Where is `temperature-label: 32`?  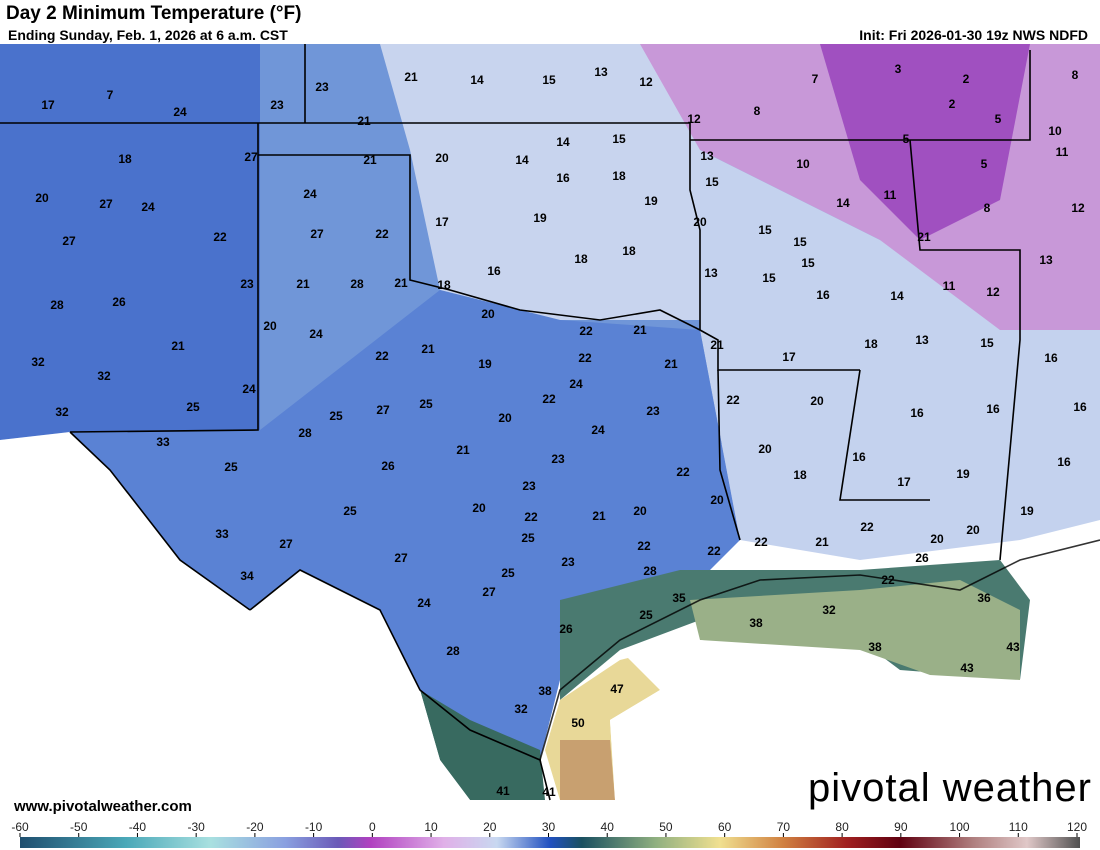
temperature-label: 32 is located at coordinates (829, 610).